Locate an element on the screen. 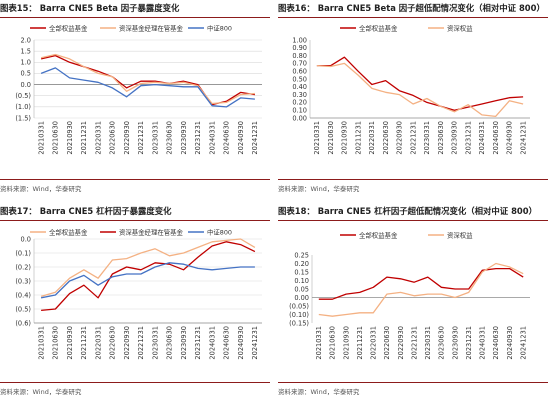  y-tick-label: 0.25 is located at coordinates (301, 255).